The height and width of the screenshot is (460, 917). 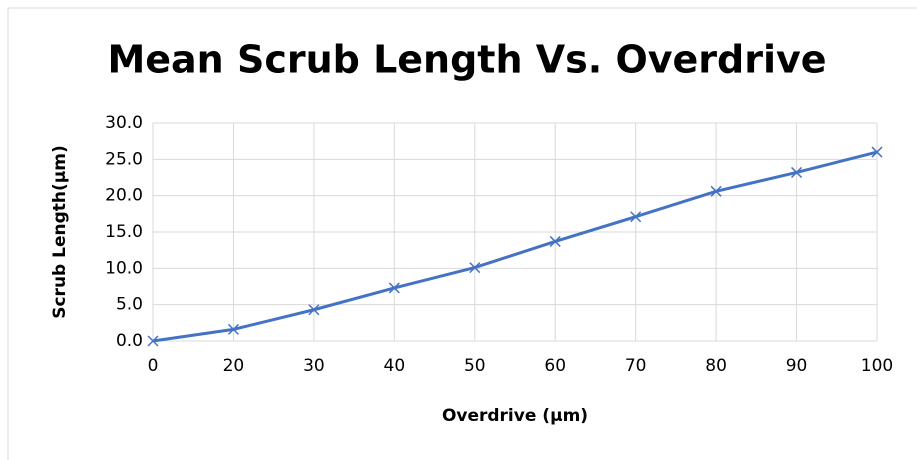 I want to click on x-tick-label: 40, so click(x=395, y=366).